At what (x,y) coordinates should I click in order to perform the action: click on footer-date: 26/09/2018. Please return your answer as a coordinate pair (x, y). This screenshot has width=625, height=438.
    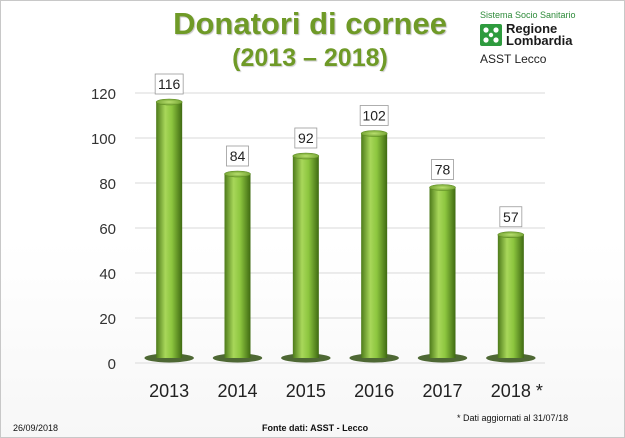
    Looking at the image, I should click on (36, 428).